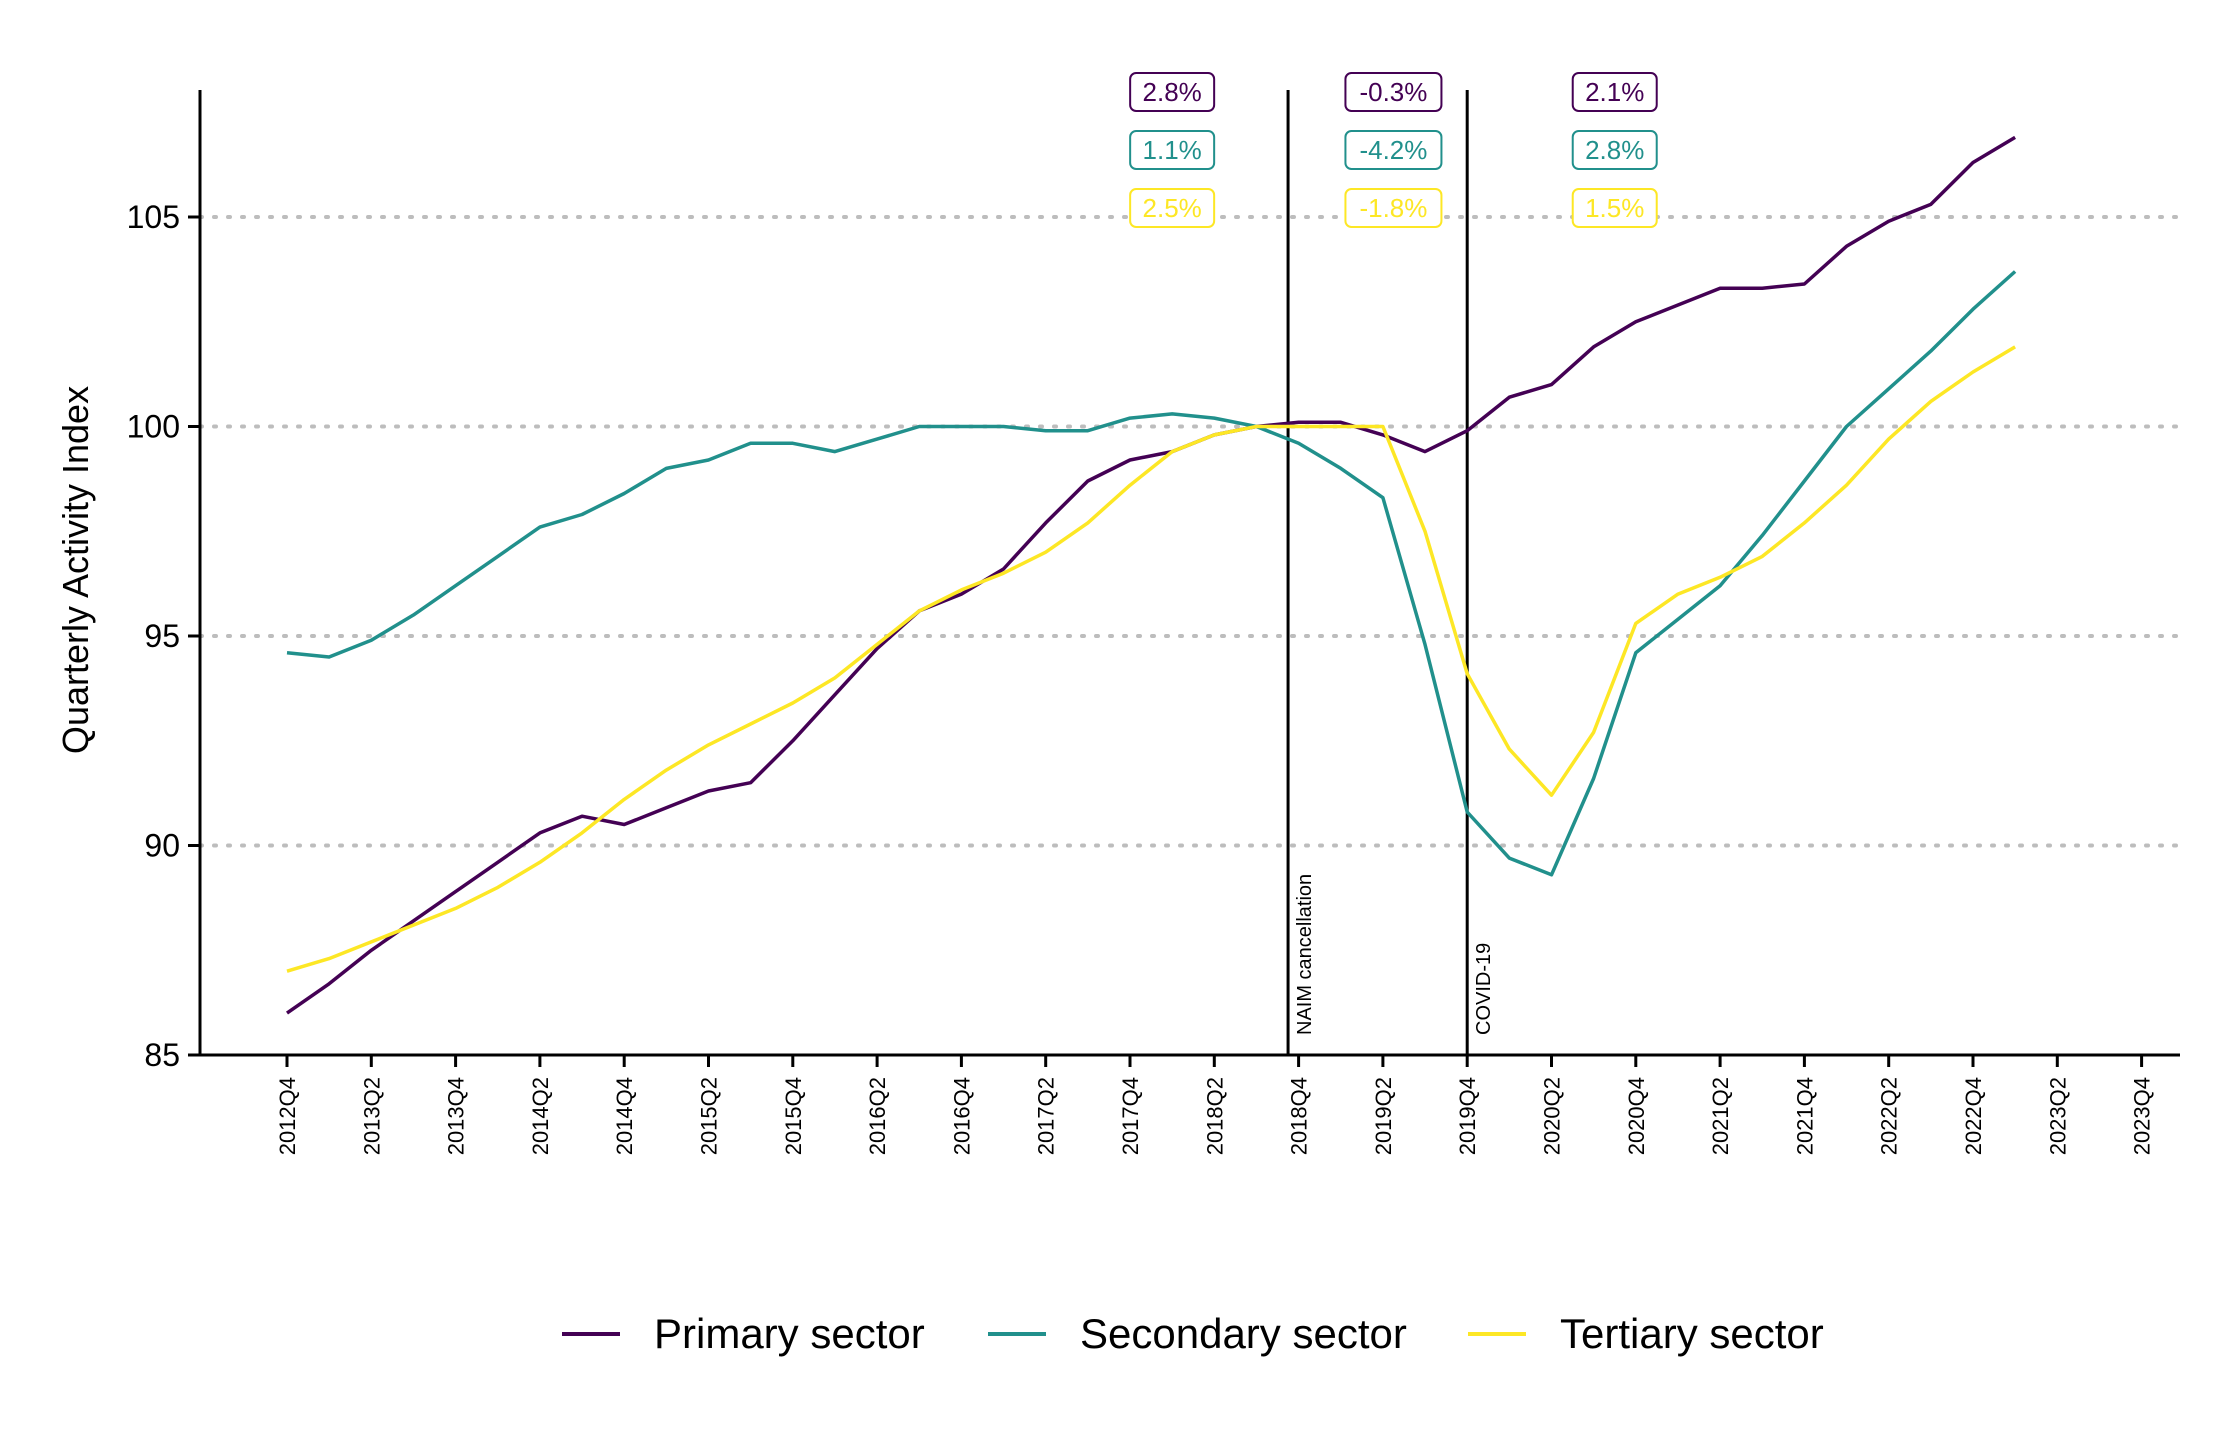 The image size is (2220, 1440). Describe the element at coordinates (371, 1116) in the screenshot. I see `x-tick-label: 2013Q2` at that location.